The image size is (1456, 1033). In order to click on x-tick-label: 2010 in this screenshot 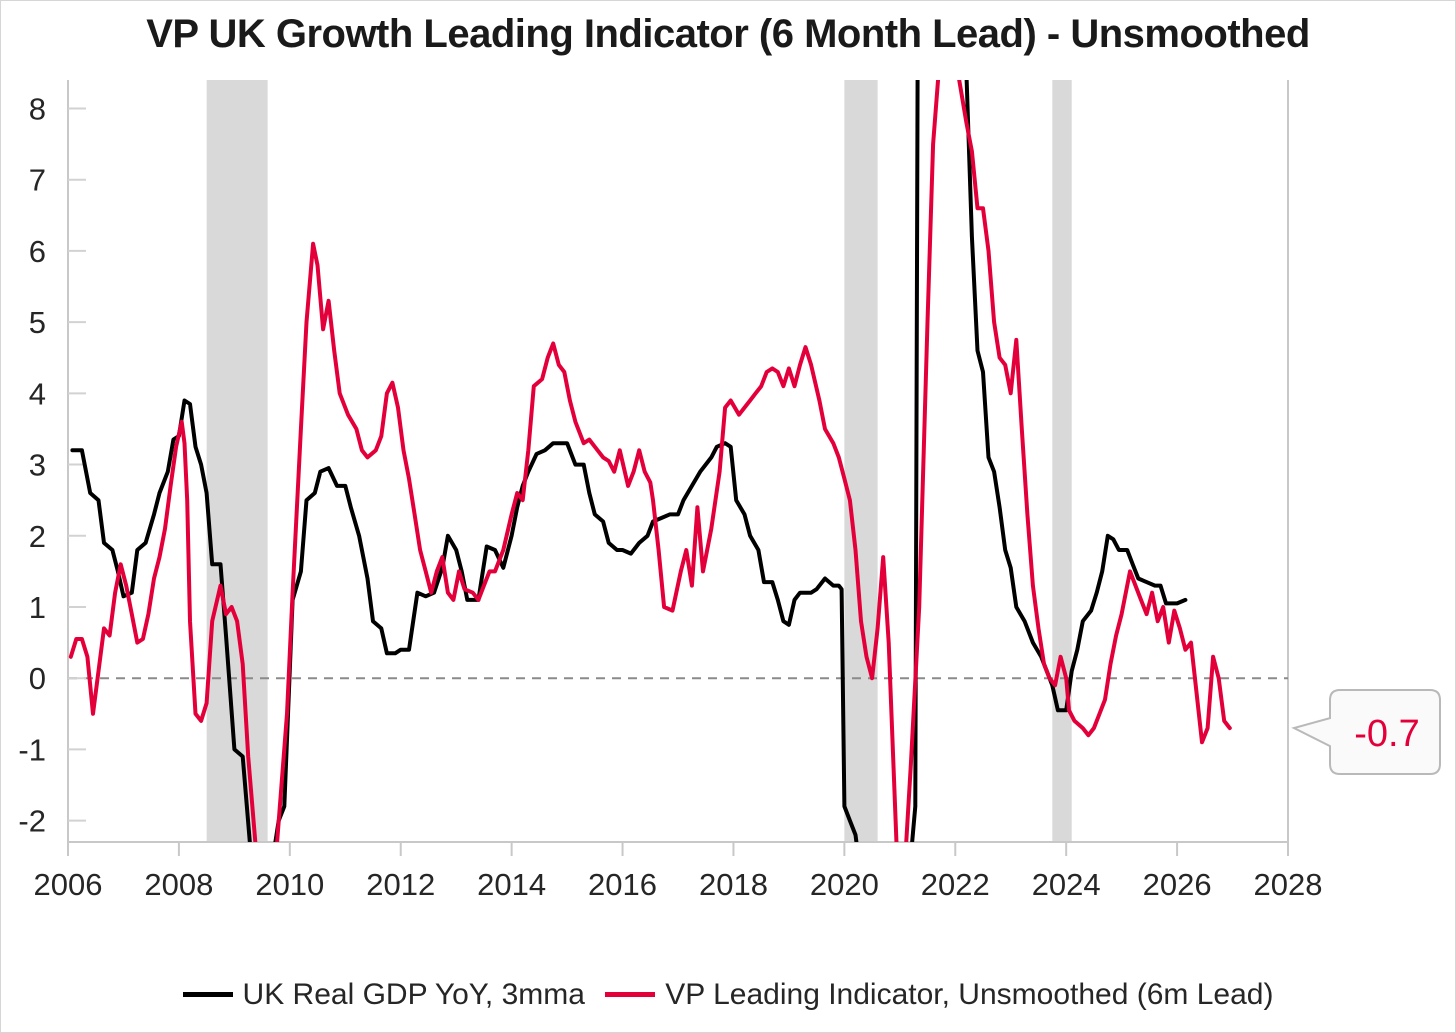, I will do `click(289, 884)`.